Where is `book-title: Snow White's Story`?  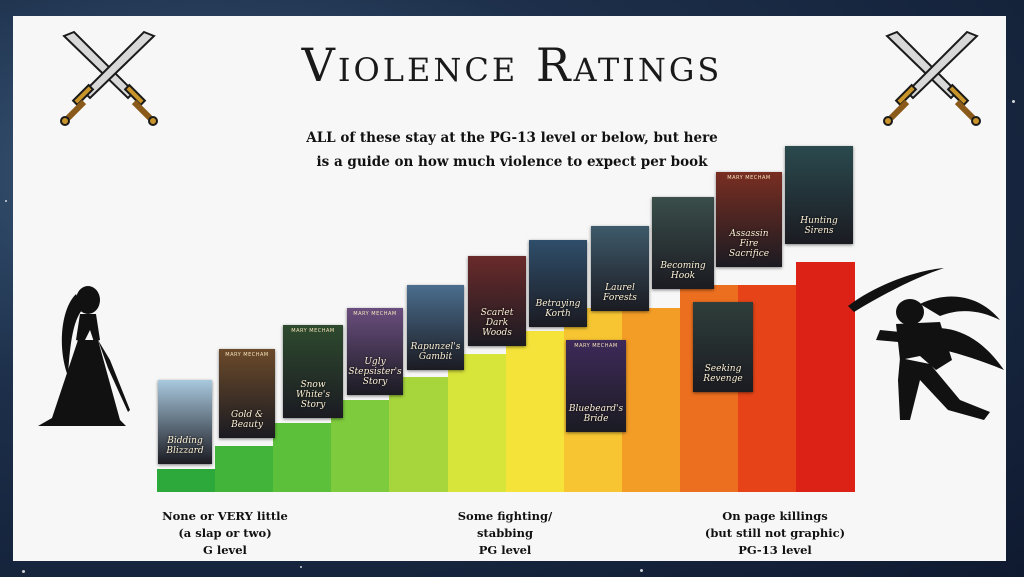
book-title: Snow White's Story is located at coordinates (313, 395).